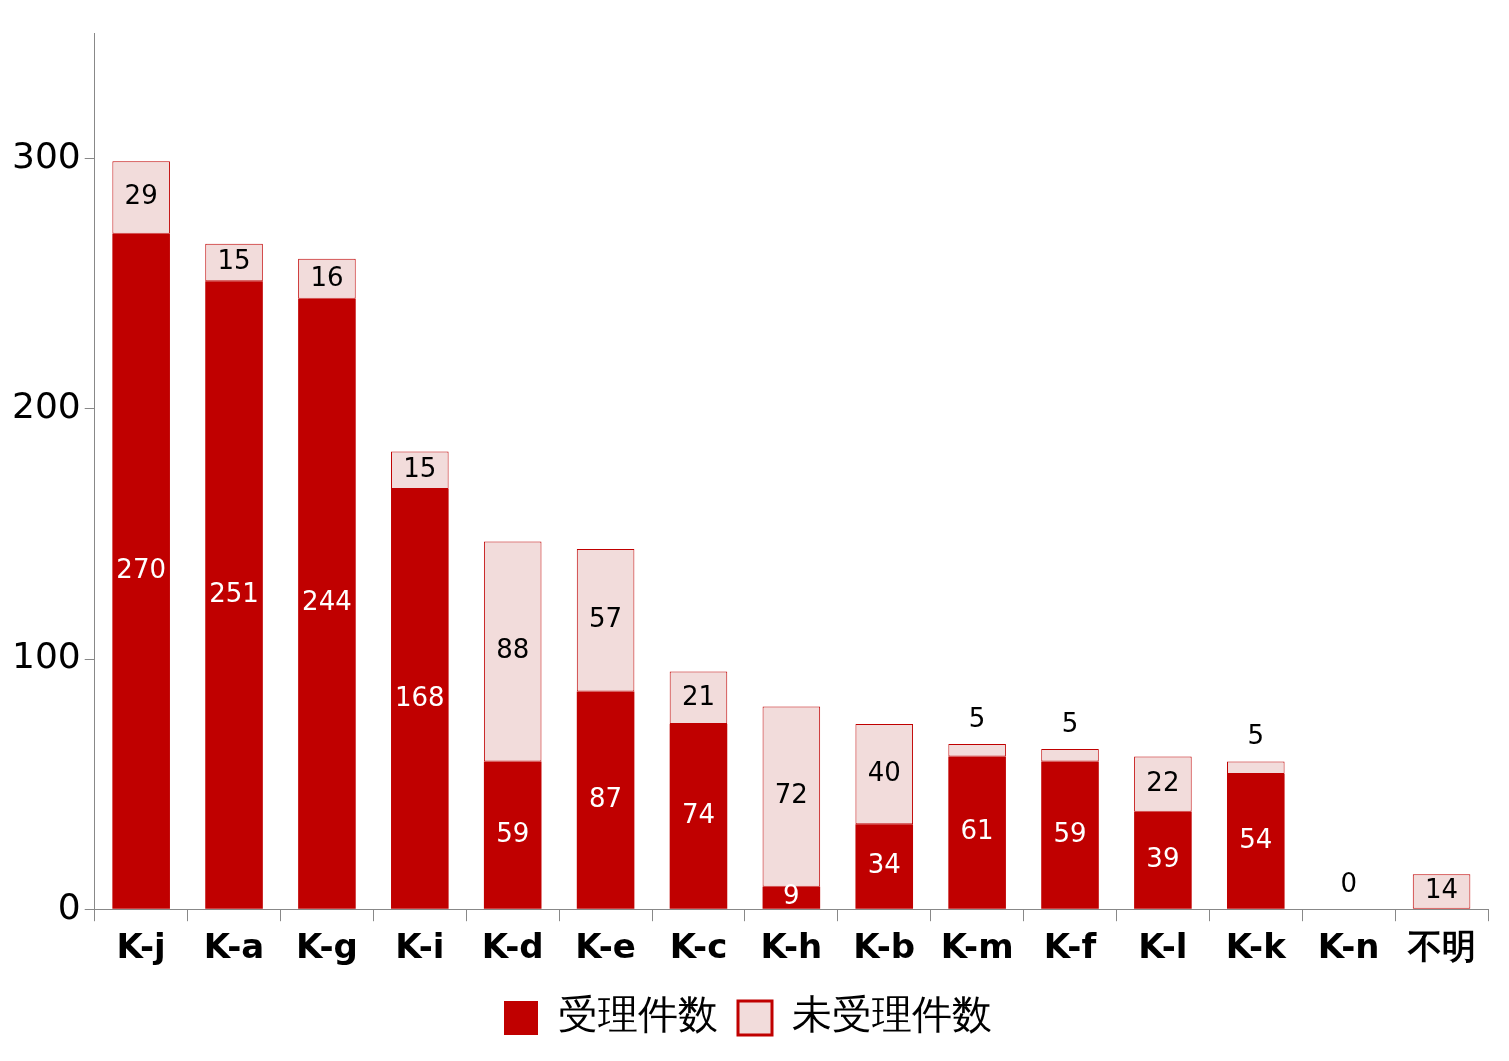 This screenshot has height=1061, width=1509. I want to click on data-label: 72, so click(791, 794).